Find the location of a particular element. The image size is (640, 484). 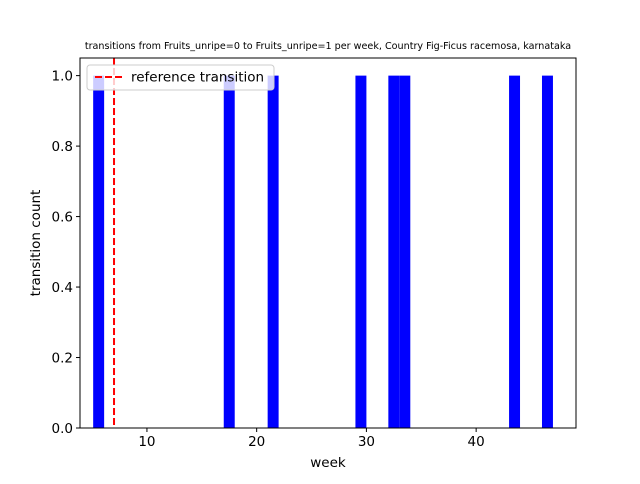

y-tick-label-0: 0.0 is located at coordinates (62, 429).